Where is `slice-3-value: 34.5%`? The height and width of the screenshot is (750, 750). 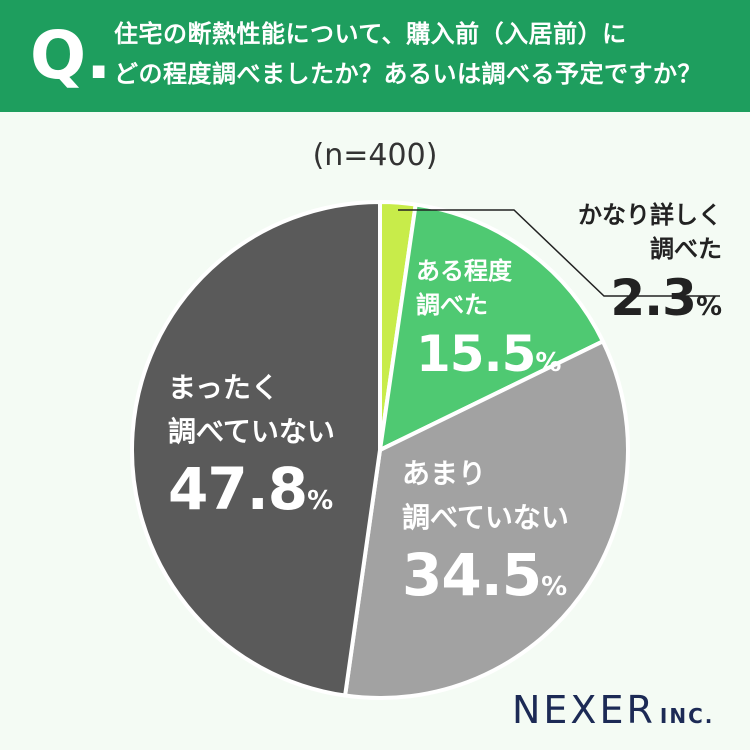
slice-3-value: 34.5% is located at coordinates (485, 575).